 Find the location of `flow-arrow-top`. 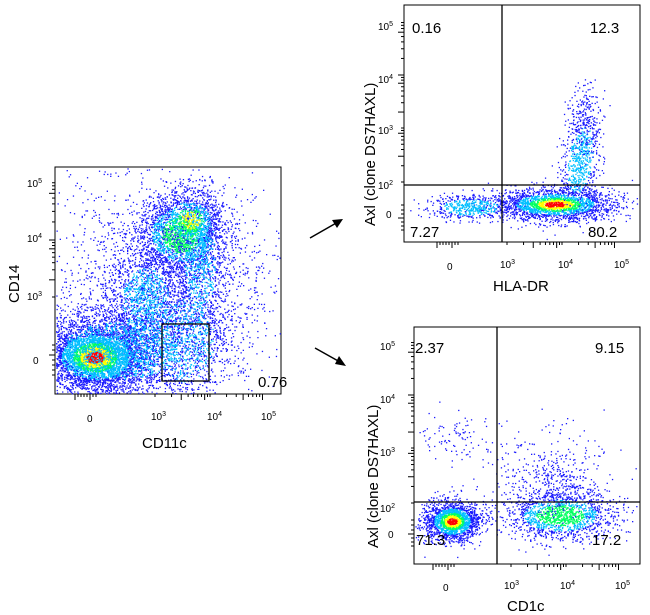

flow-arrow-top is located at coordinates (326, 228).